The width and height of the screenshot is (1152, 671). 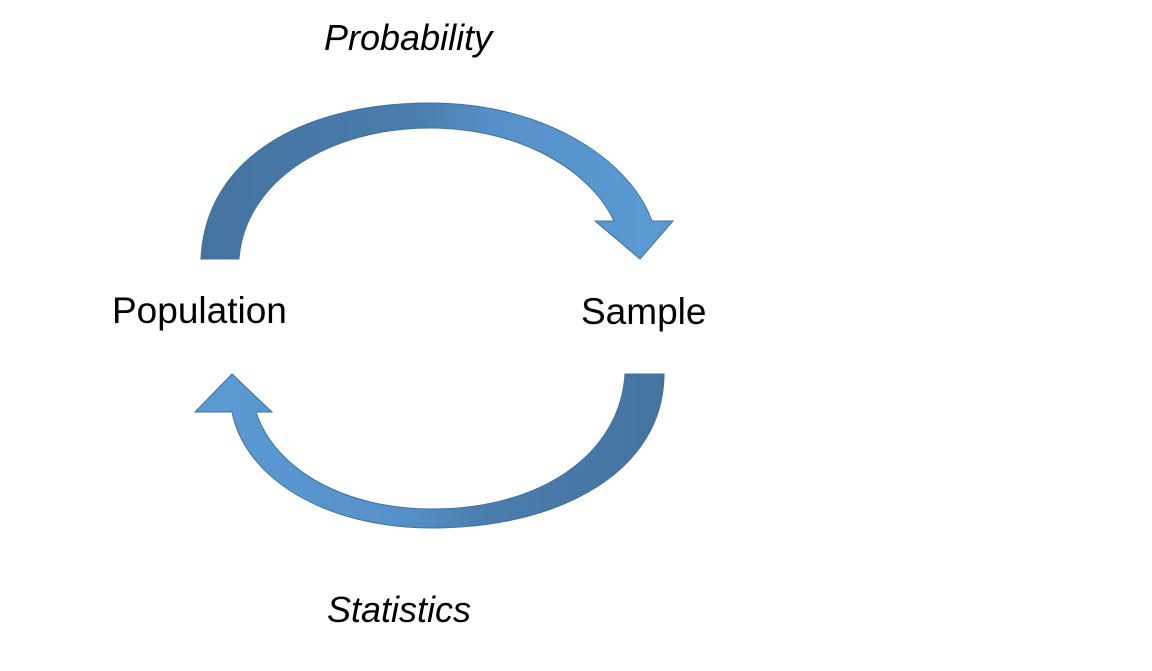 What do you see at coordinates (199, 310) in the screenshot?
I see `population-label: Population` at bounding box center [199, 310].